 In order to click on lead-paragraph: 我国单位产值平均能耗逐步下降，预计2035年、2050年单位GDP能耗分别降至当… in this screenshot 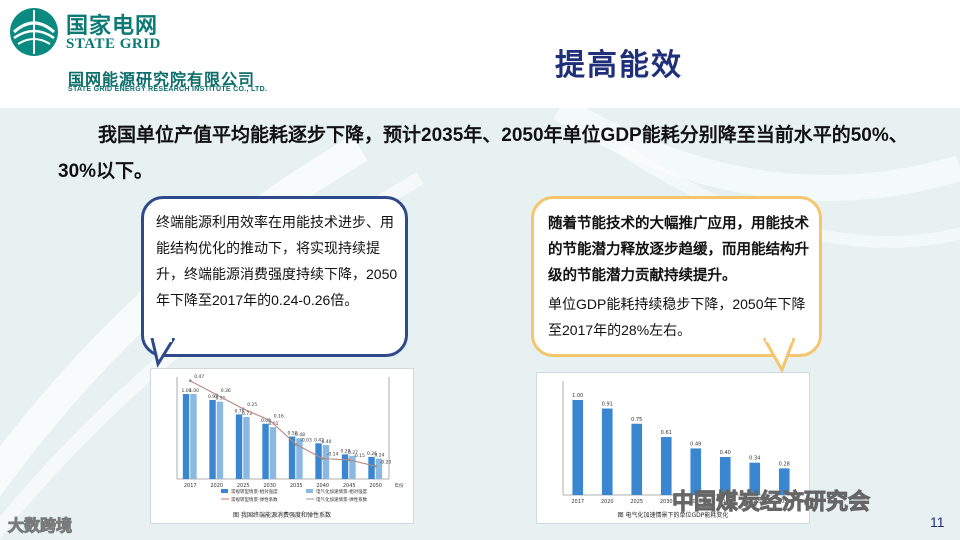, I will do `click(483, 153)`.